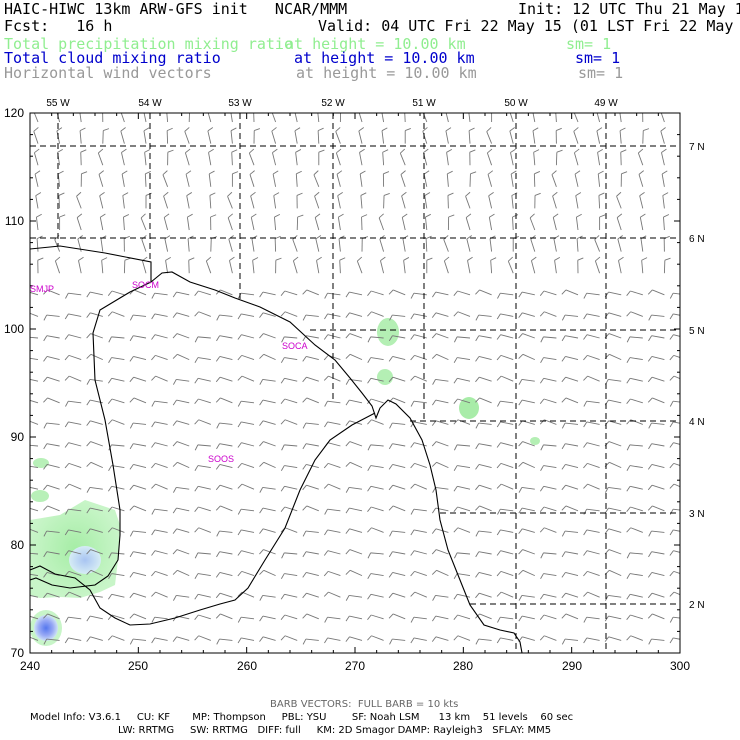 The width and height of the screenshot is (740, 740). I want to click on init-time: Init: 12 UTC Thu 21 May 15, so click(629, 9).